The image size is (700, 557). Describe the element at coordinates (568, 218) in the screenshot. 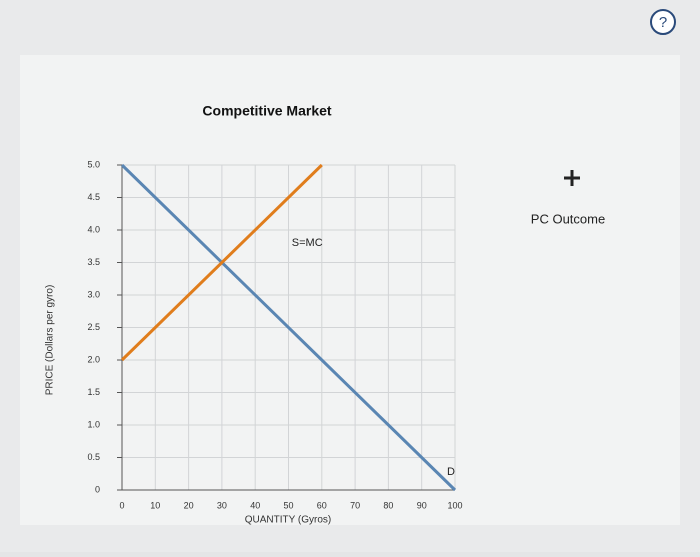

I see `tool-label: PC Outcome` at that location.